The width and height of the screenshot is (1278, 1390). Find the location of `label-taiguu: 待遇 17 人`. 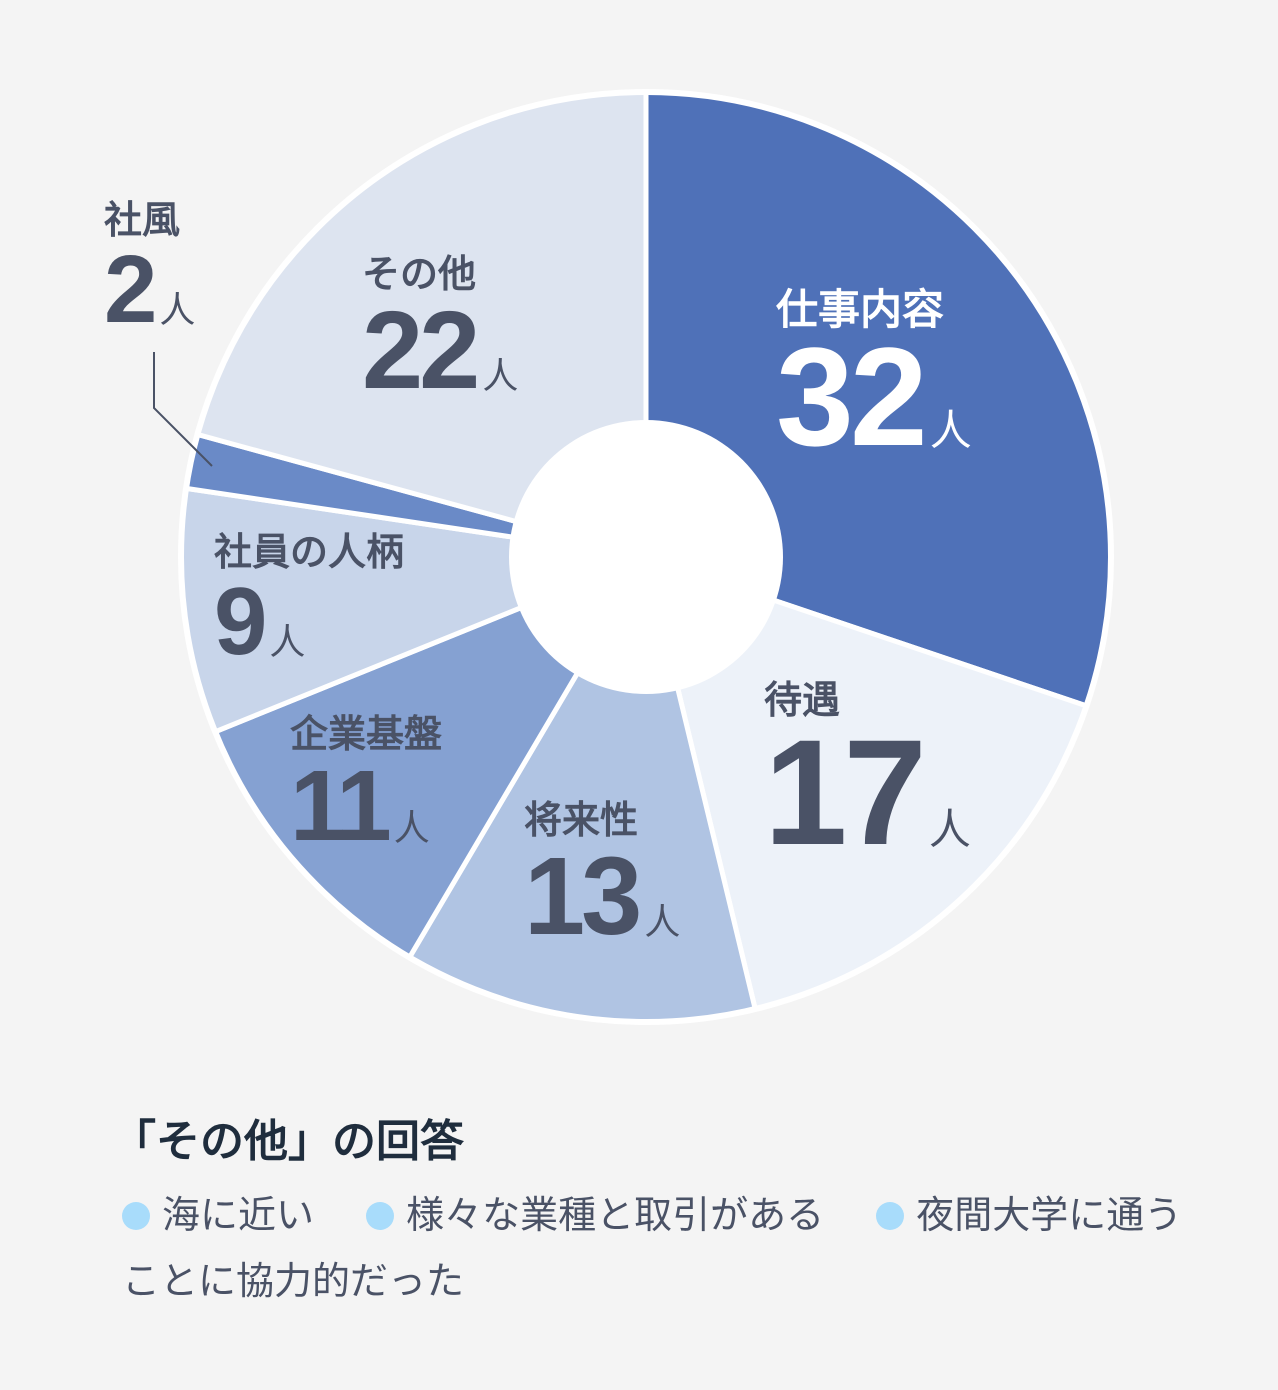

label-taiguu: 待遇 17 人 is located at coordinates (867, 777).